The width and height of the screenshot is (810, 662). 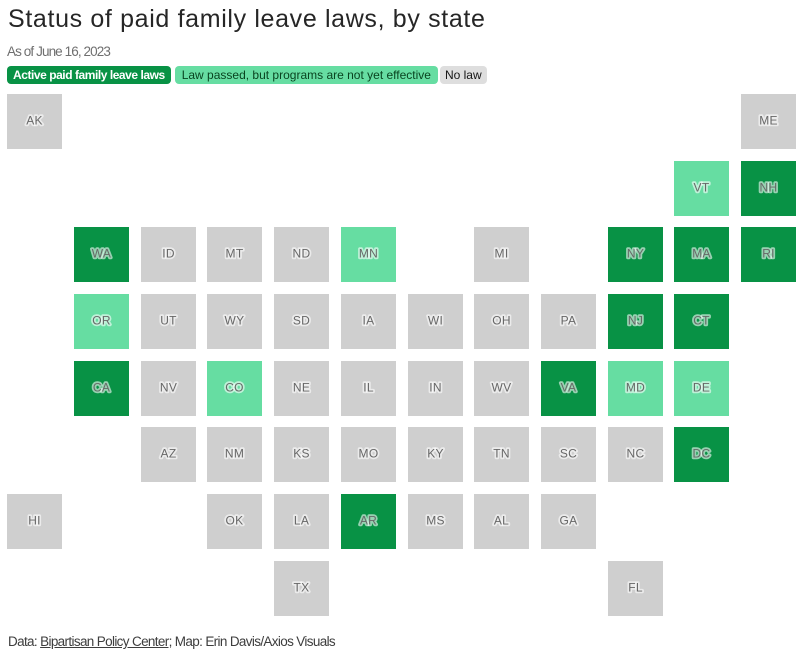 What do you see at coordinates (235, 253) in the screenshot?
I see `svg-text: MT` at bounding box center [235, 253].